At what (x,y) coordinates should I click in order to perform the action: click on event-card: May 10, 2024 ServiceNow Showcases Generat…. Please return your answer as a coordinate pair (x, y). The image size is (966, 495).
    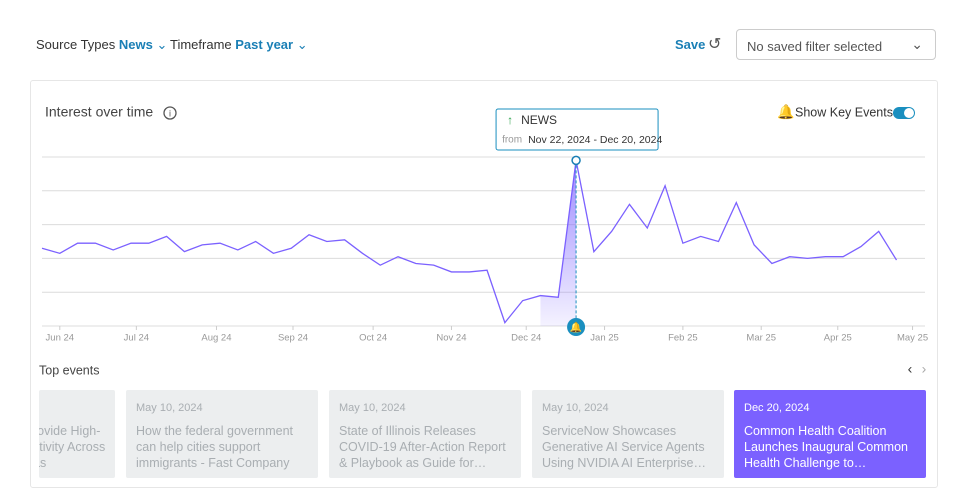
    Looking at the image, I should click on (628, 434).